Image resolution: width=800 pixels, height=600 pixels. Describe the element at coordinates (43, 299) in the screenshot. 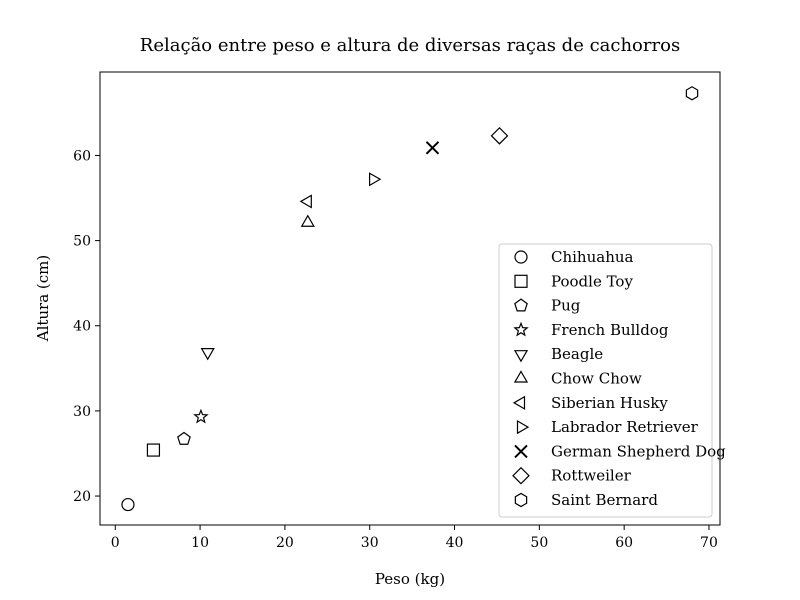

I see `y-axis-label: Altura (cm)` at that location.